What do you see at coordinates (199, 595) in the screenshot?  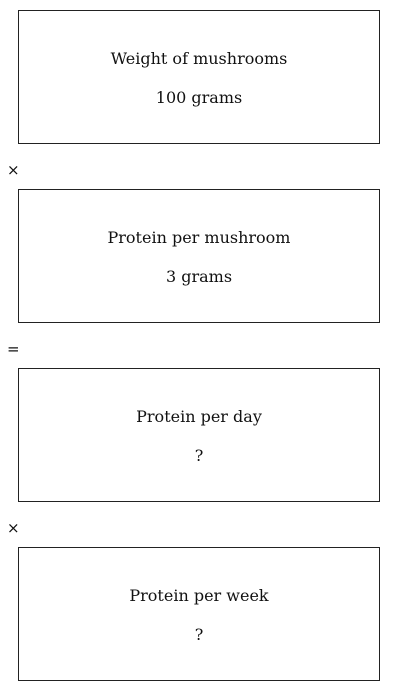 I see `box-label: Protein per week` at bounding box center [199, 595].